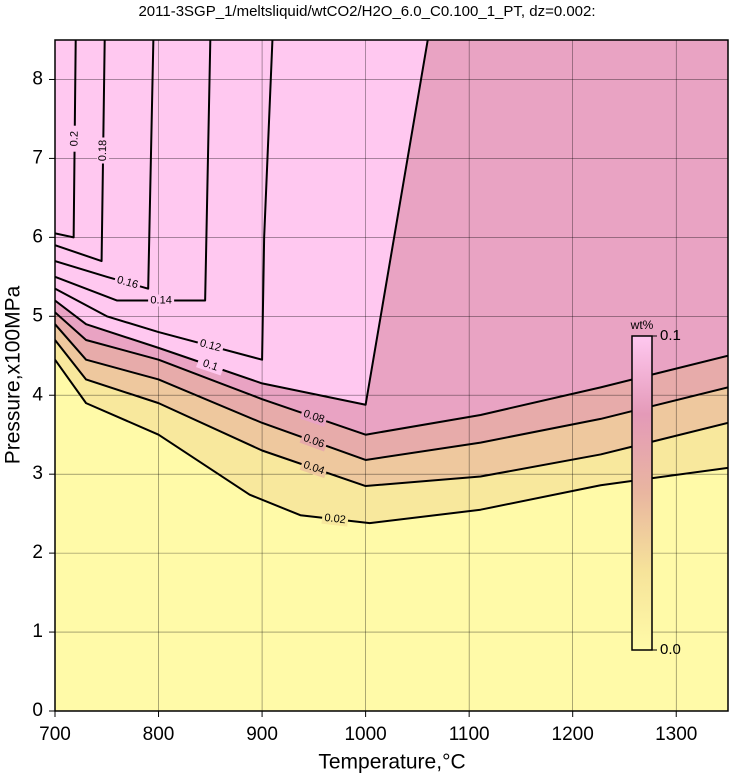  Describe the element at coordinates (37, 157) in the screenshot. I see `y-tick-label: 7` at that location.